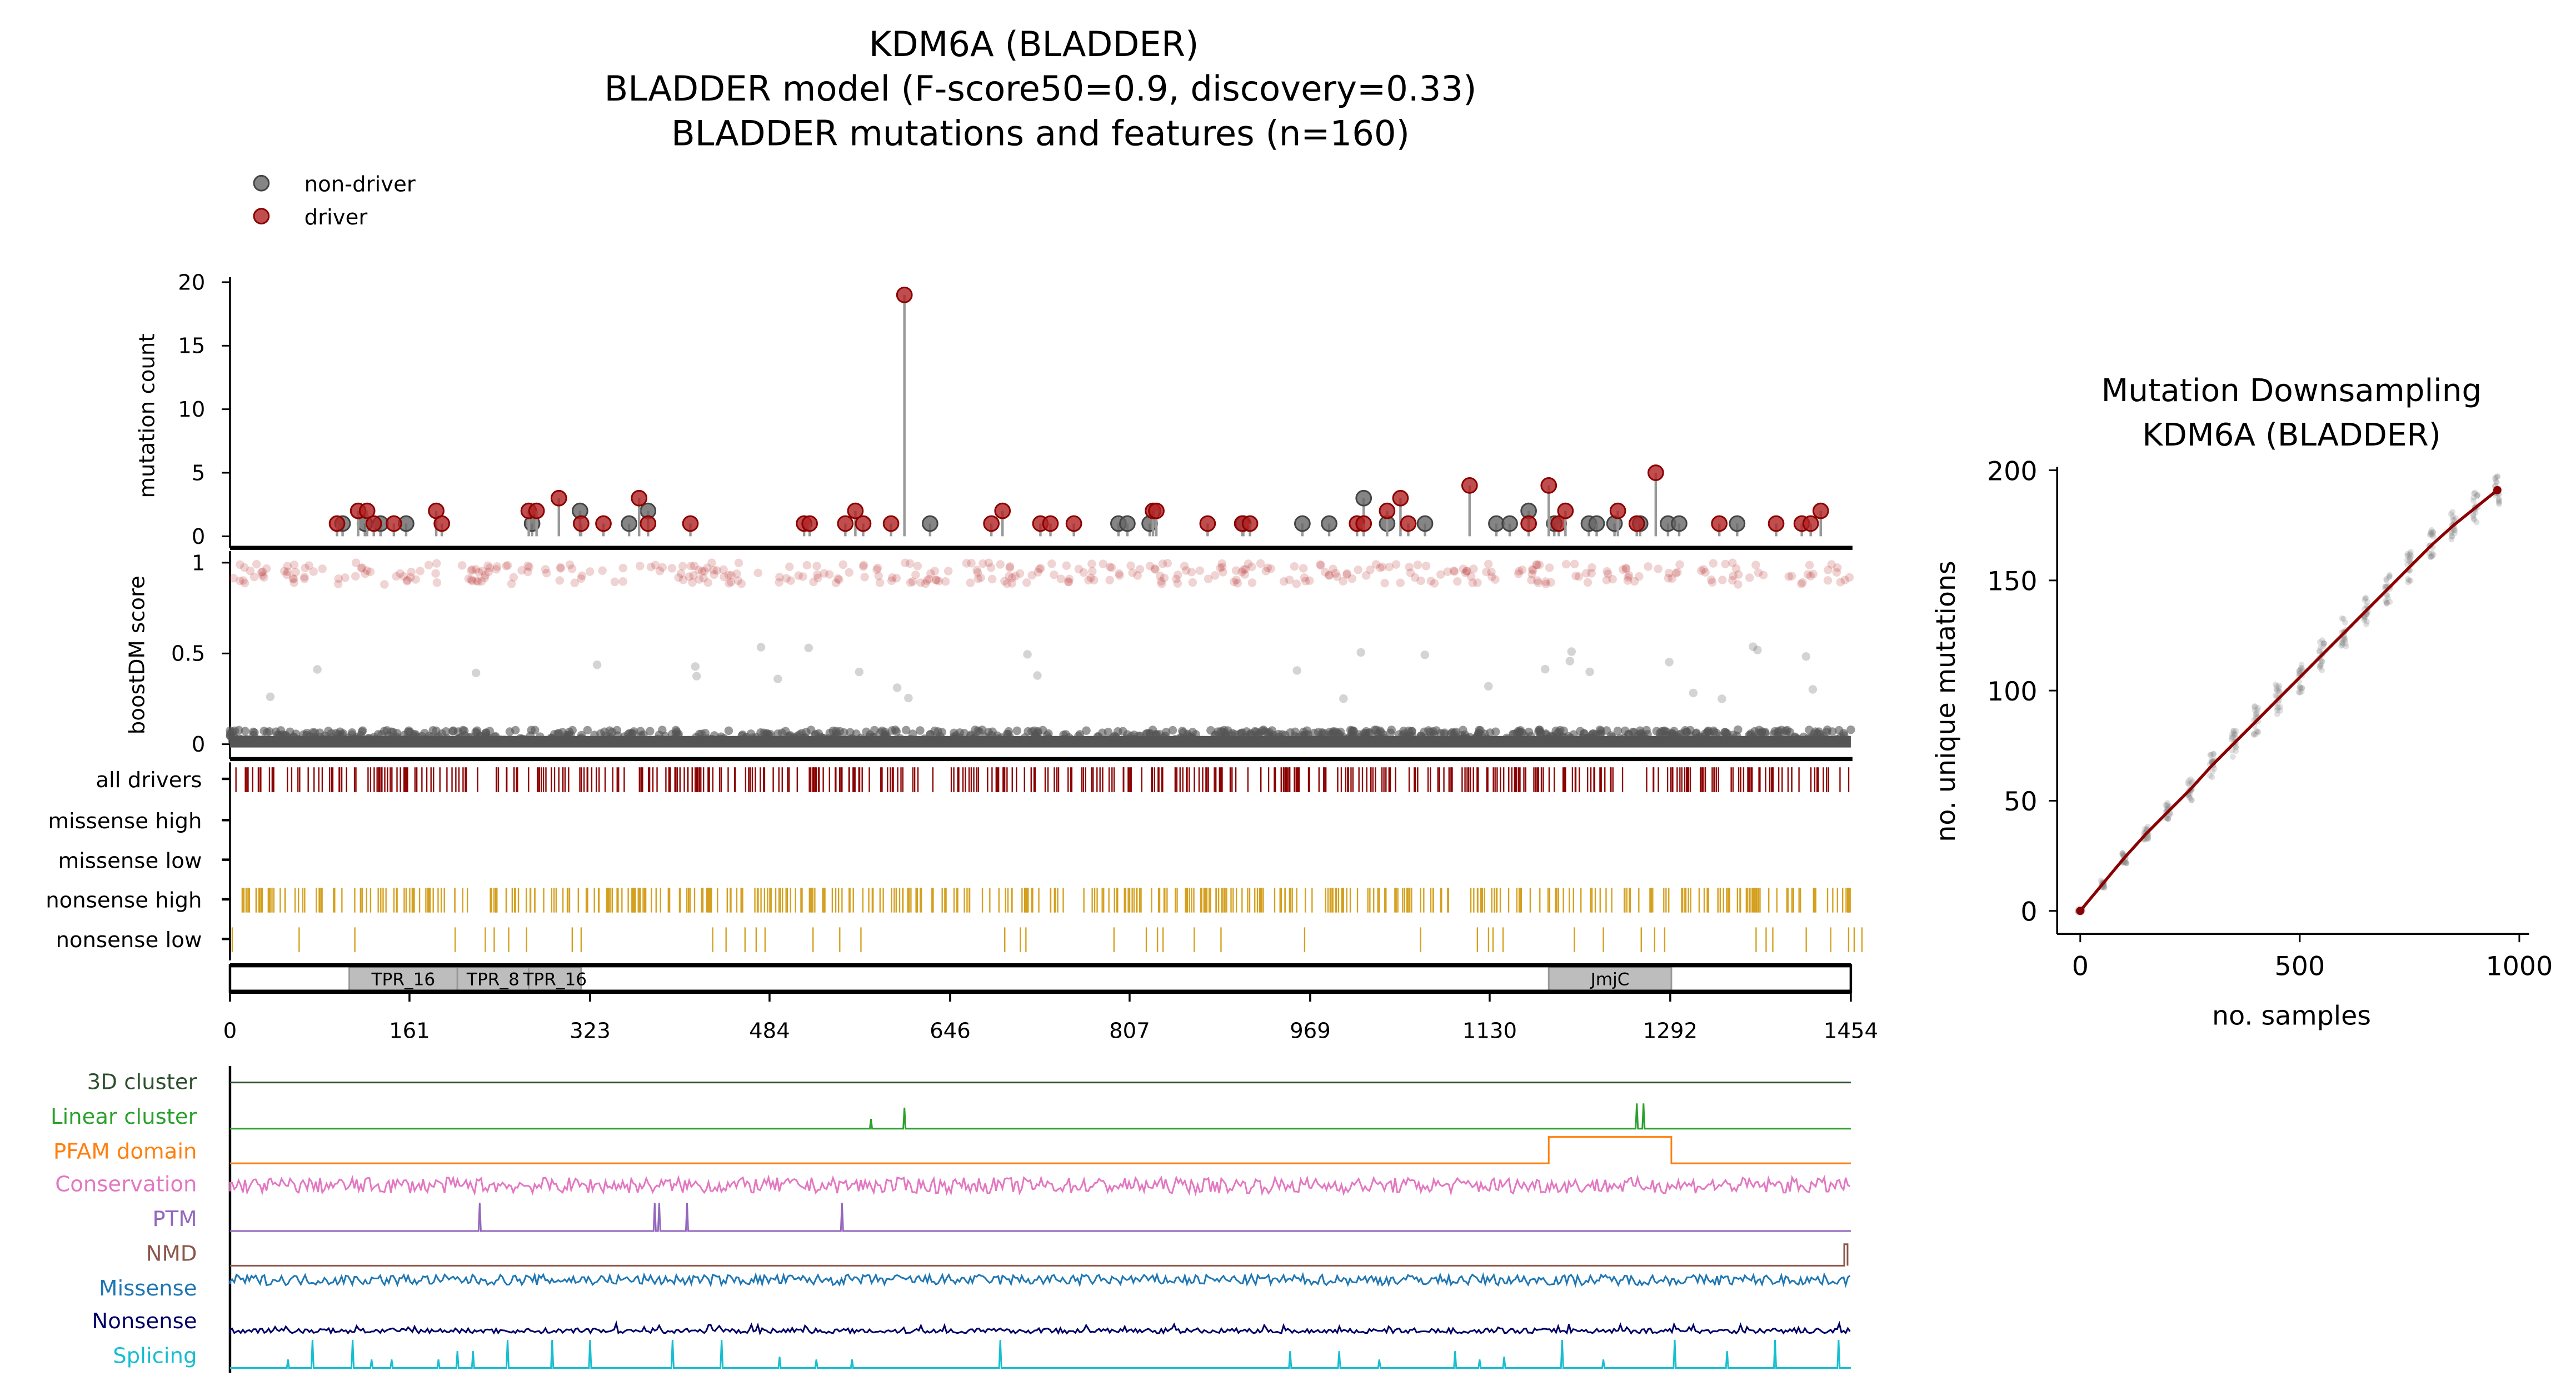  I want to click on boostdm-plot: boostDM score 0 0.5 1, so click(989, 656).